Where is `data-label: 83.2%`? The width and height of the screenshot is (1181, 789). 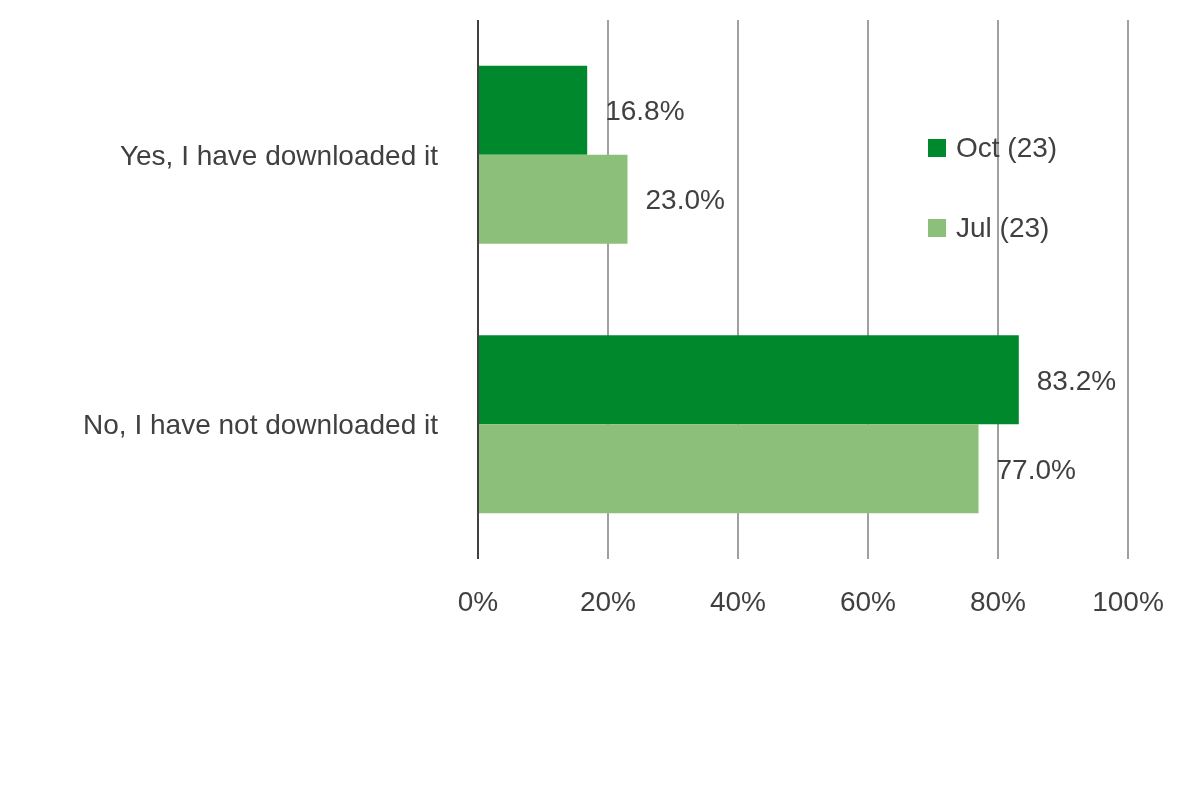
data-label: 83.2% is located at coordinates (1076, 380).